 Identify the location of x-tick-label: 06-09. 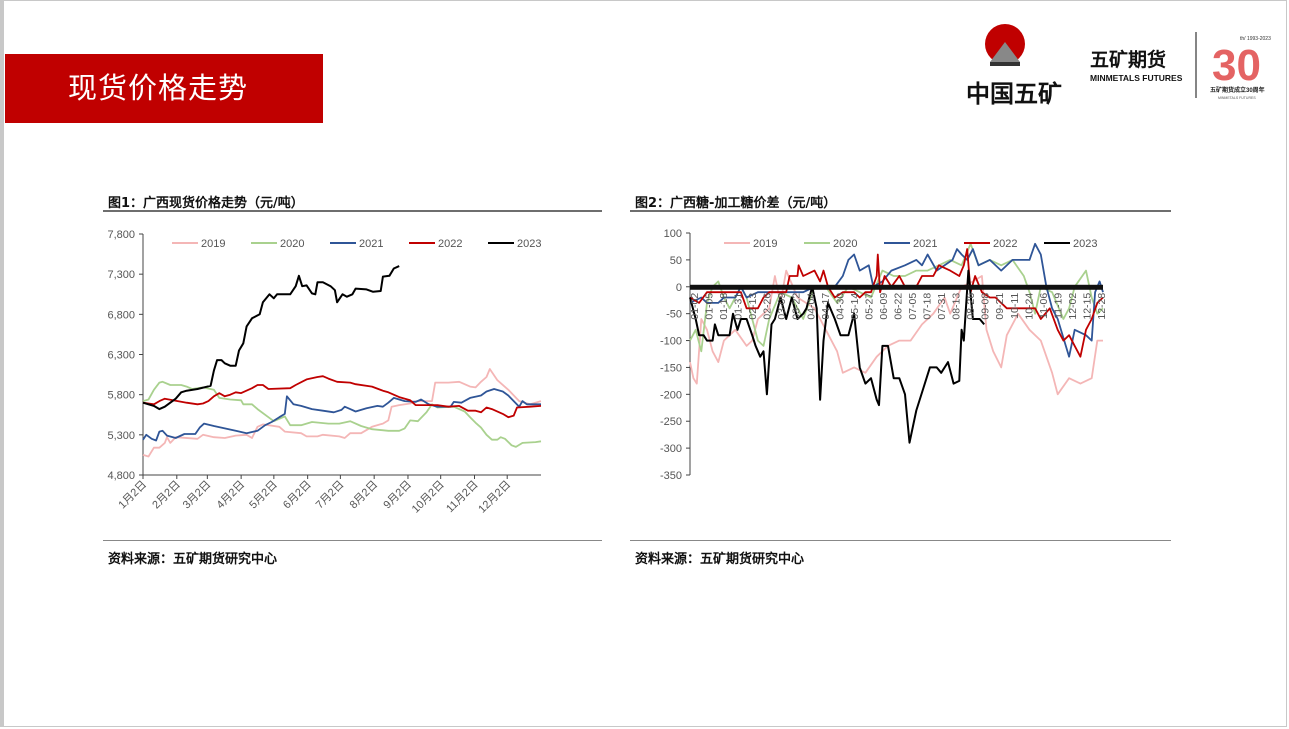
(884, 306).